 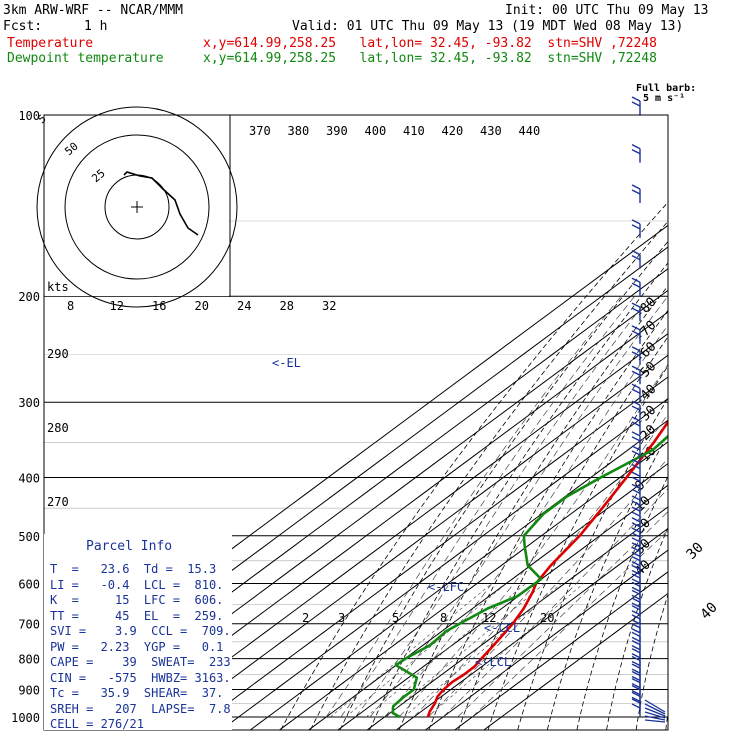 I want to click on parcel-row: SREH = 207 LAPSE= 7.8, so click(x=140, y=708).